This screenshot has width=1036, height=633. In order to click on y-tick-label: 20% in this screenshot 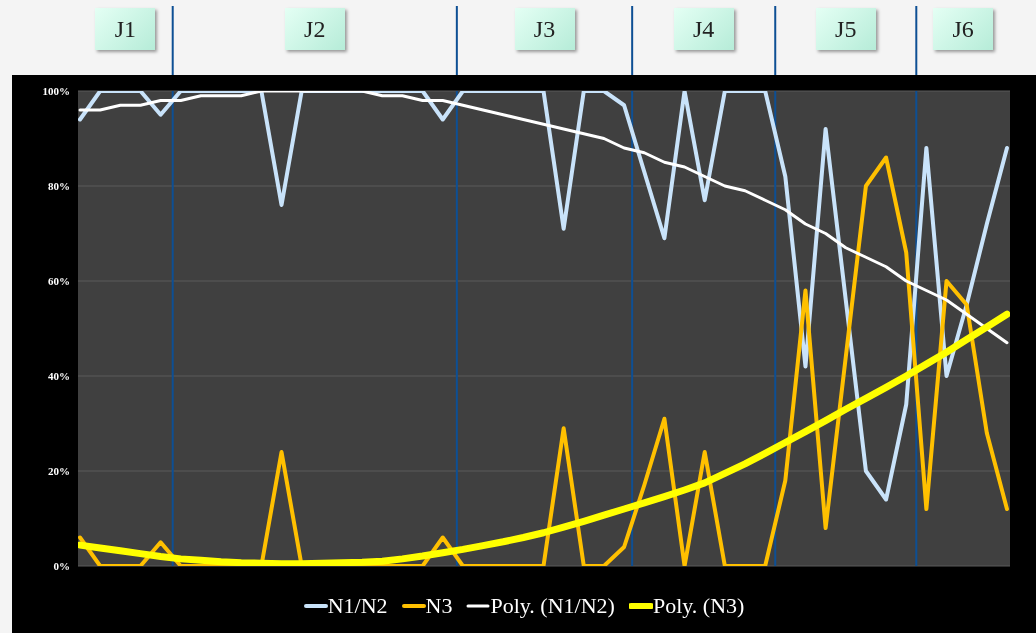, I will do `click(59, 470)`.